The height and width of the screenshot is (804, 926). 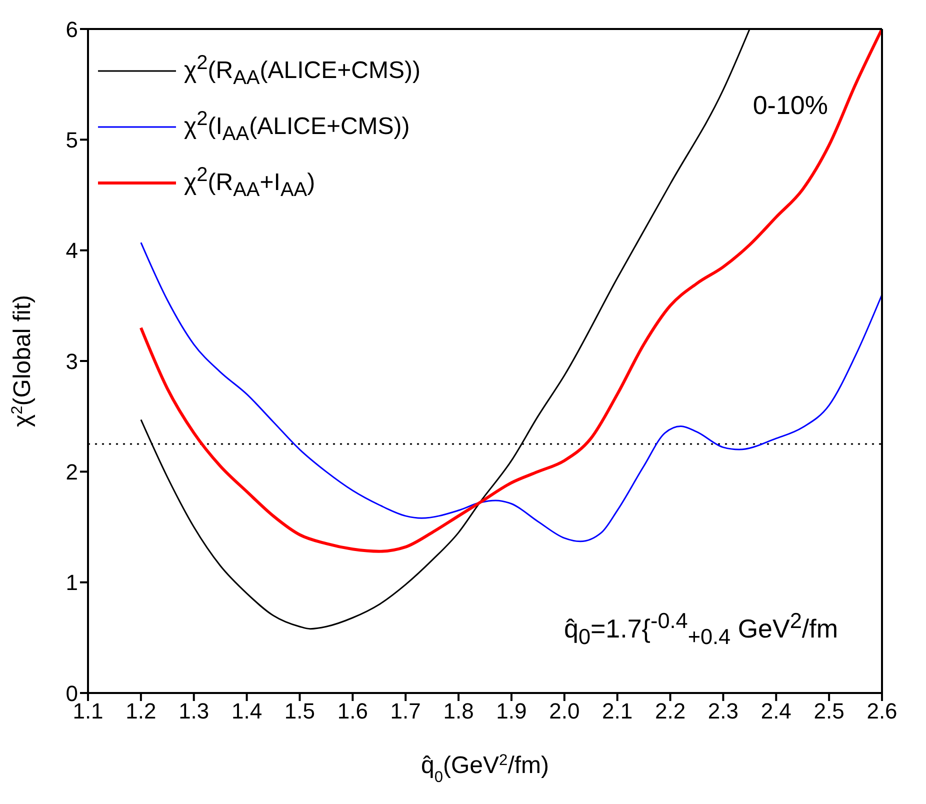 What do you see at coordinates (194, 711) in the screenshot?
I see `x-tick-label: 1.3` at bounding box center [194, 711].